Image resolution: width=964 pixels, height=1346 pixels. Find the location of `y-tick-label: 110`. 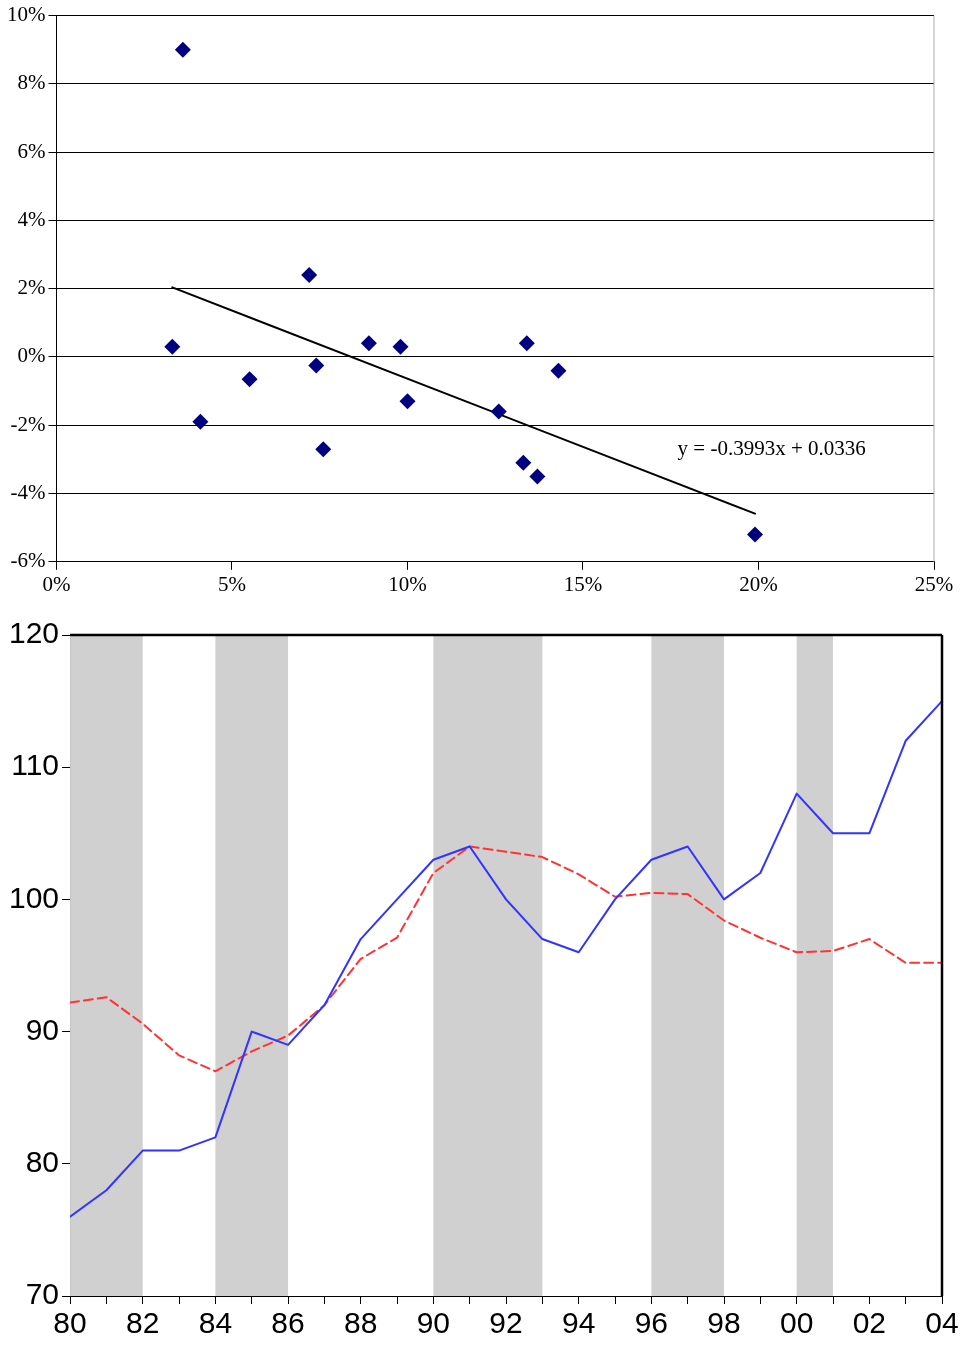

y-tick-label: 110 is located at coordinates (35, 765).